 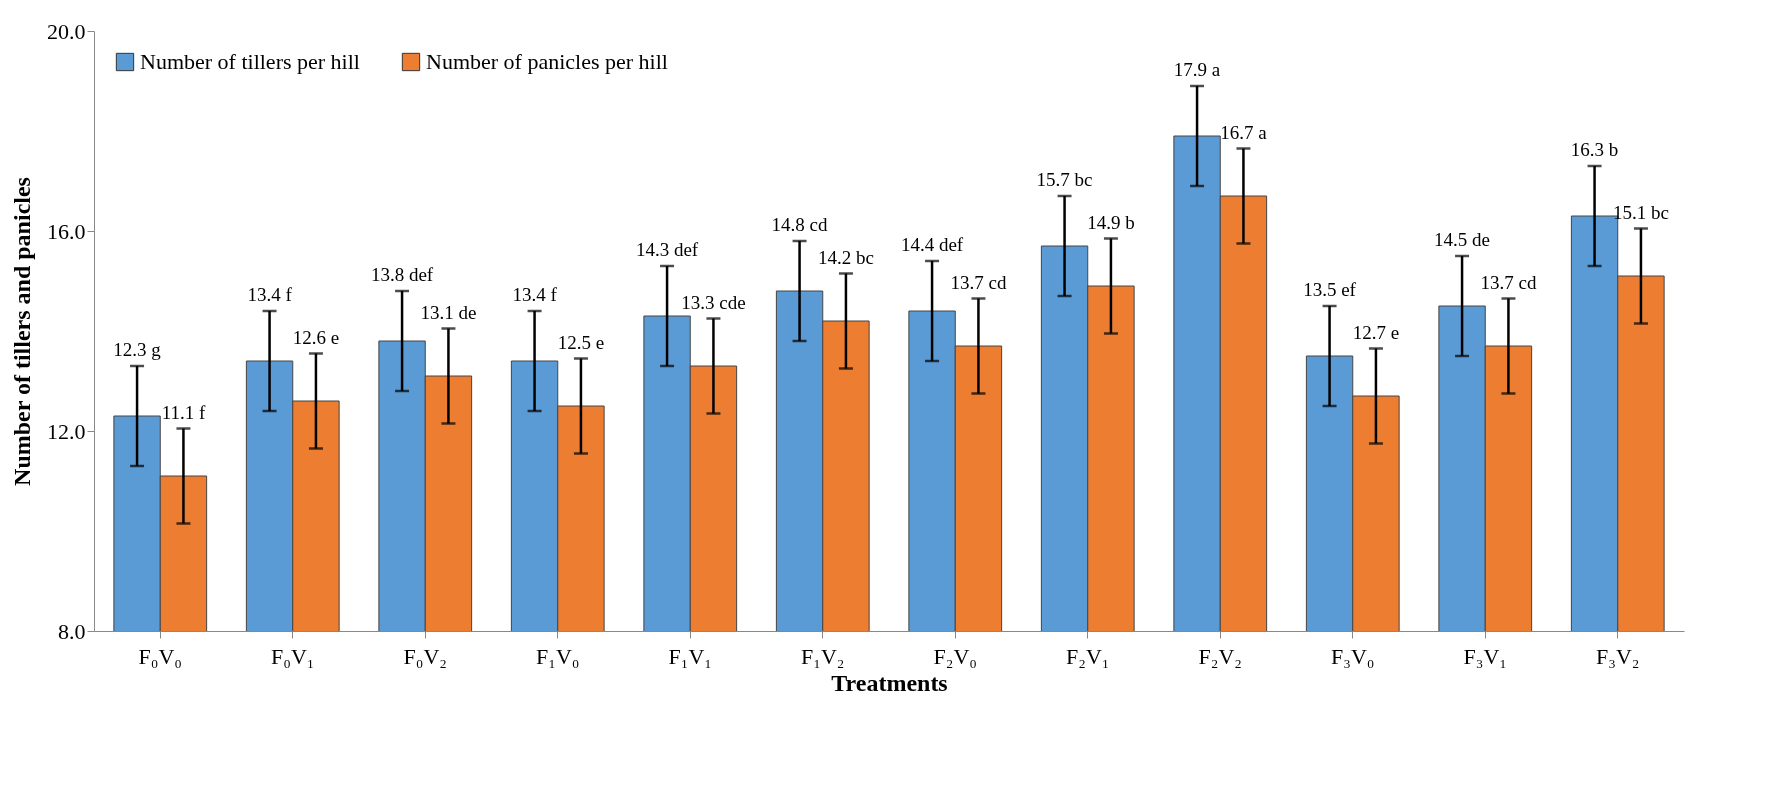 What do you see at coordinates (1618, 656) in the screenshot?
I see `x-tick-label: F₃V₂` at bounding box center [1618, 656].